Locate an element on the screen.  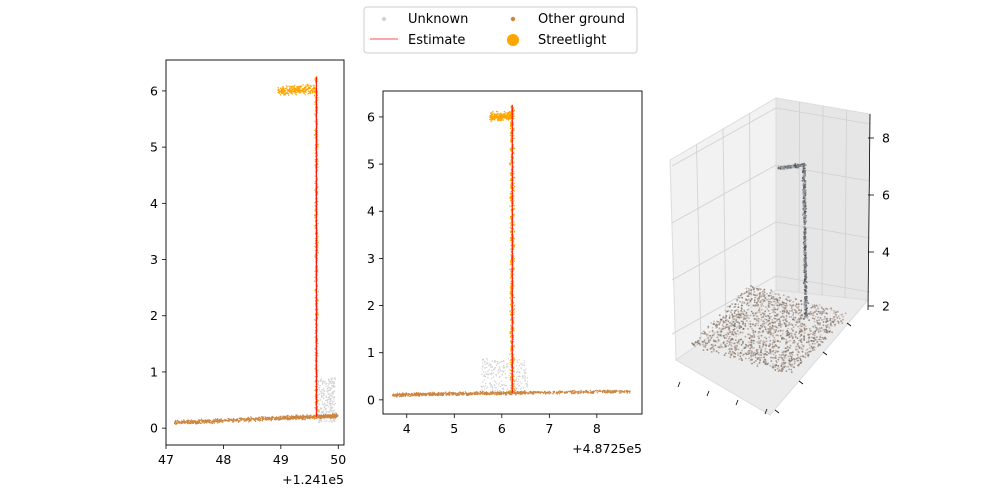
legend-label-streetlight: Streetlight is located at coordinates (572, 40).